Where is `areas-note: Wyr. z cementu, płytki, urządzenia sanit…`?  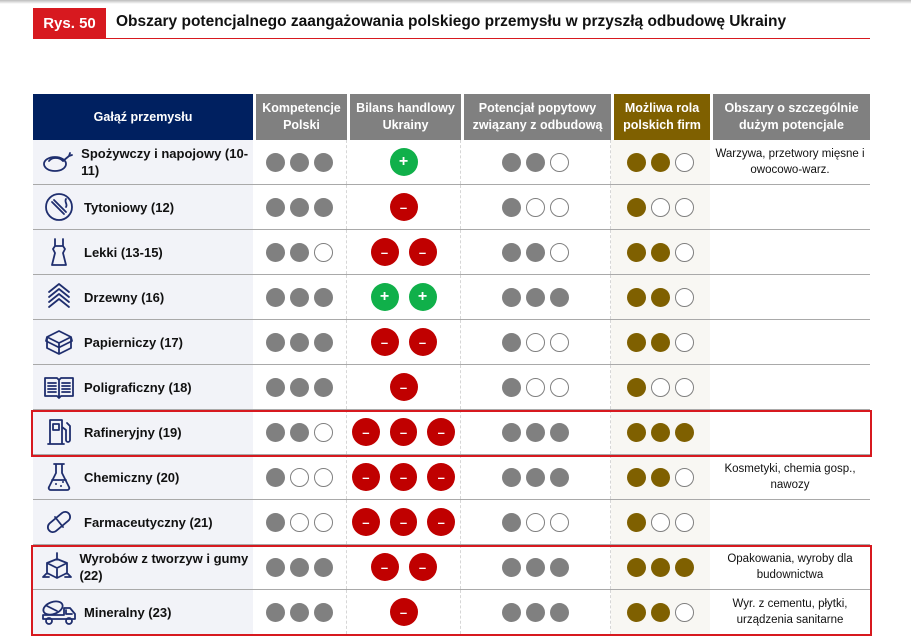 areas-note: Wyr. z cementu, płytki, urządzenia sanit… is located at coordinates (790, 612).